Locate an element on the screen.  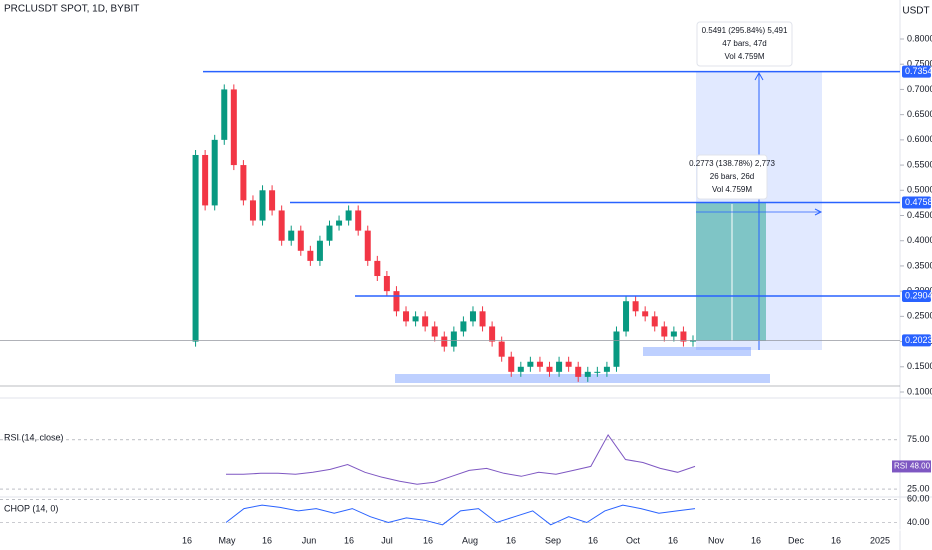
y-tick-label: 75.00 is located at coordinates (918, 439).